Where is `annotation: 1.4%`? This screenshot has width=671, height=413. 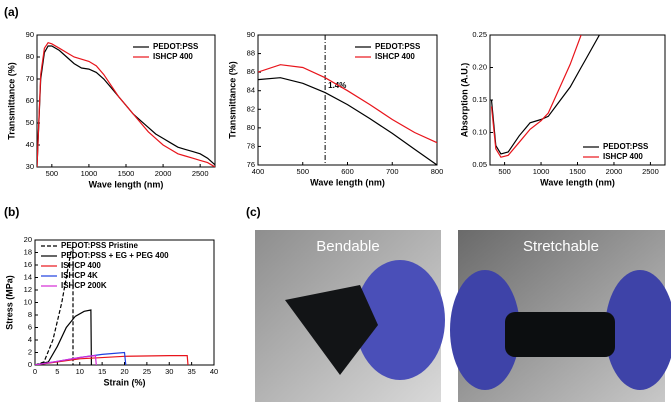 annotation: 1.4% is located at coordinates (337, 85).